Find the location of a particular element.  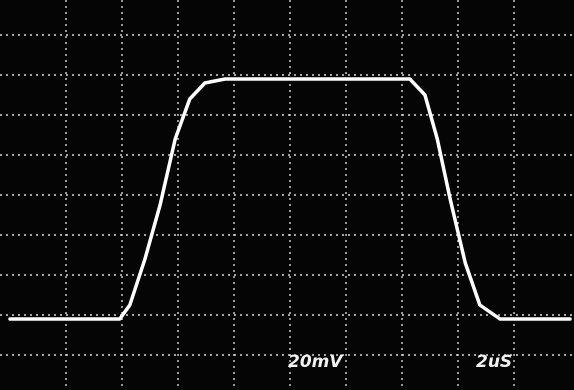

volts-per-div: 20mV is located at coordinates (316, 362).